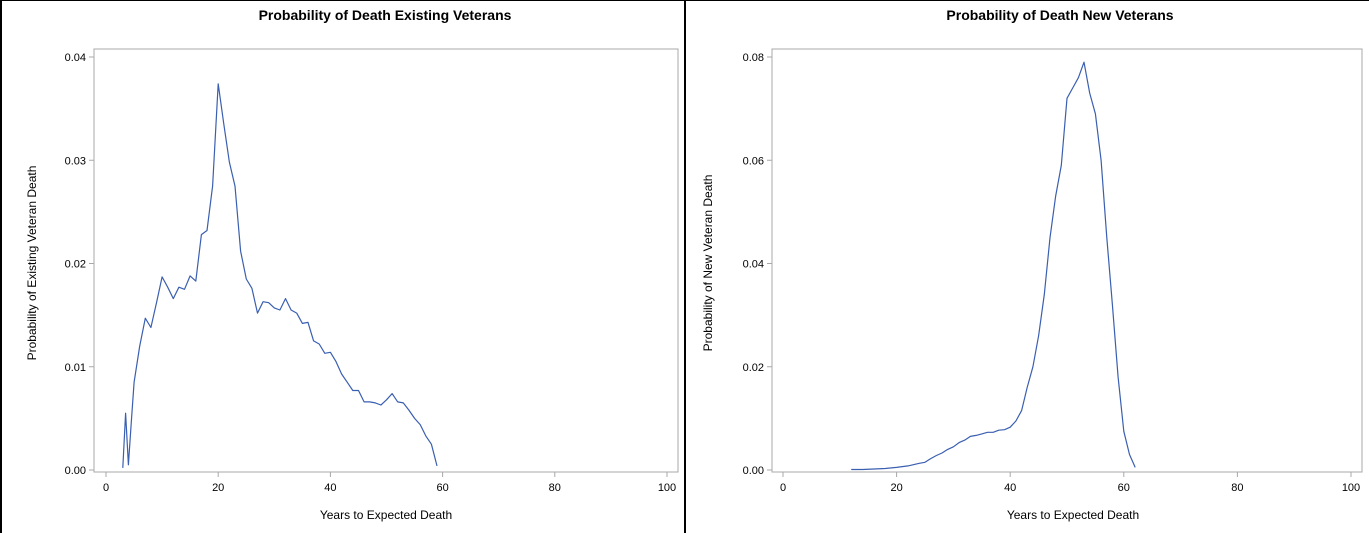 This screenshot has height=533, width=1369. I want to click on y-axis-label: Probability of Existing Veteran Death, so click(32, 263).